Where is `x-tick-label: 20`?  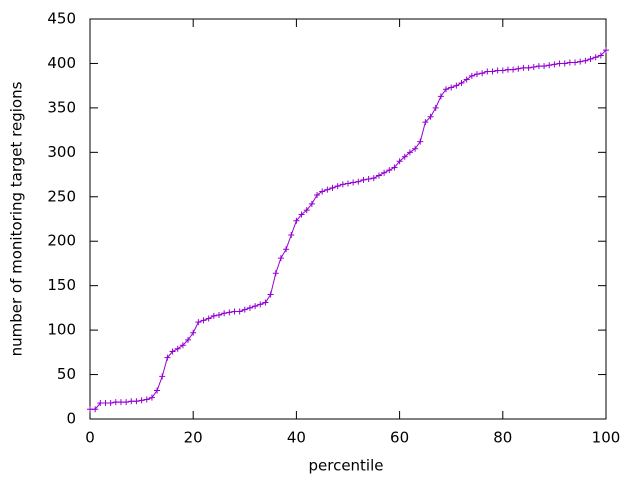
x-tick-label: 20 is located at coordinates (193, 438).